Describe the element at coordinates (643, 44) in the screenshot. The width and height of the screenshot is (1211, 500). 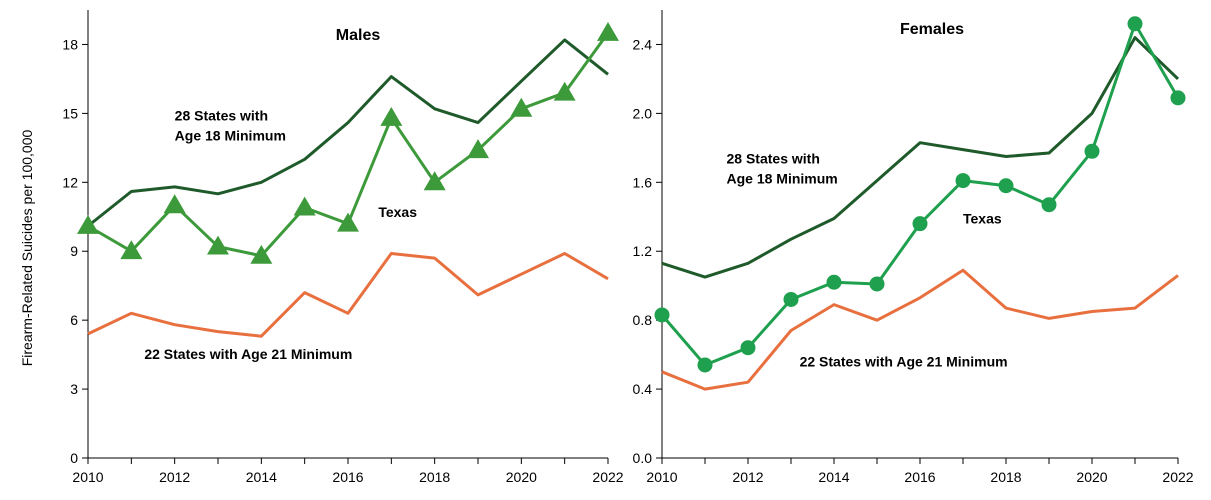
I see `y-tick-label: 2.4` at that location.